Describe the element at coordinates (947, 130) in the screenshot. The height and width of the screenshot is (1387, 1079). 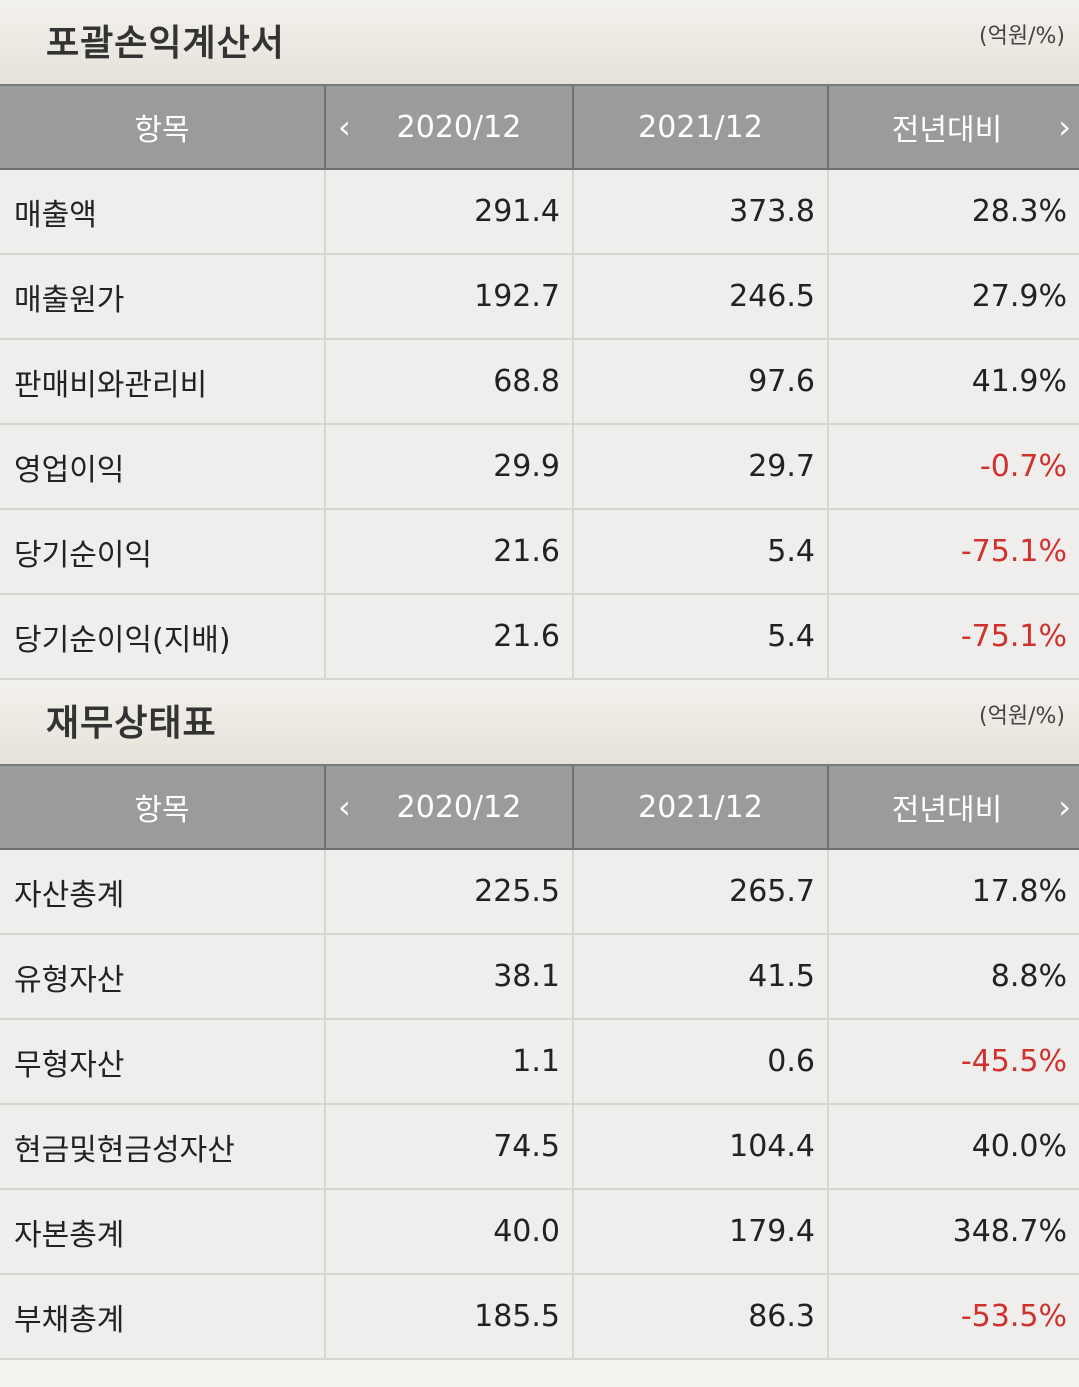
I see `income-header-yoy-label: 전년대비` at that location.